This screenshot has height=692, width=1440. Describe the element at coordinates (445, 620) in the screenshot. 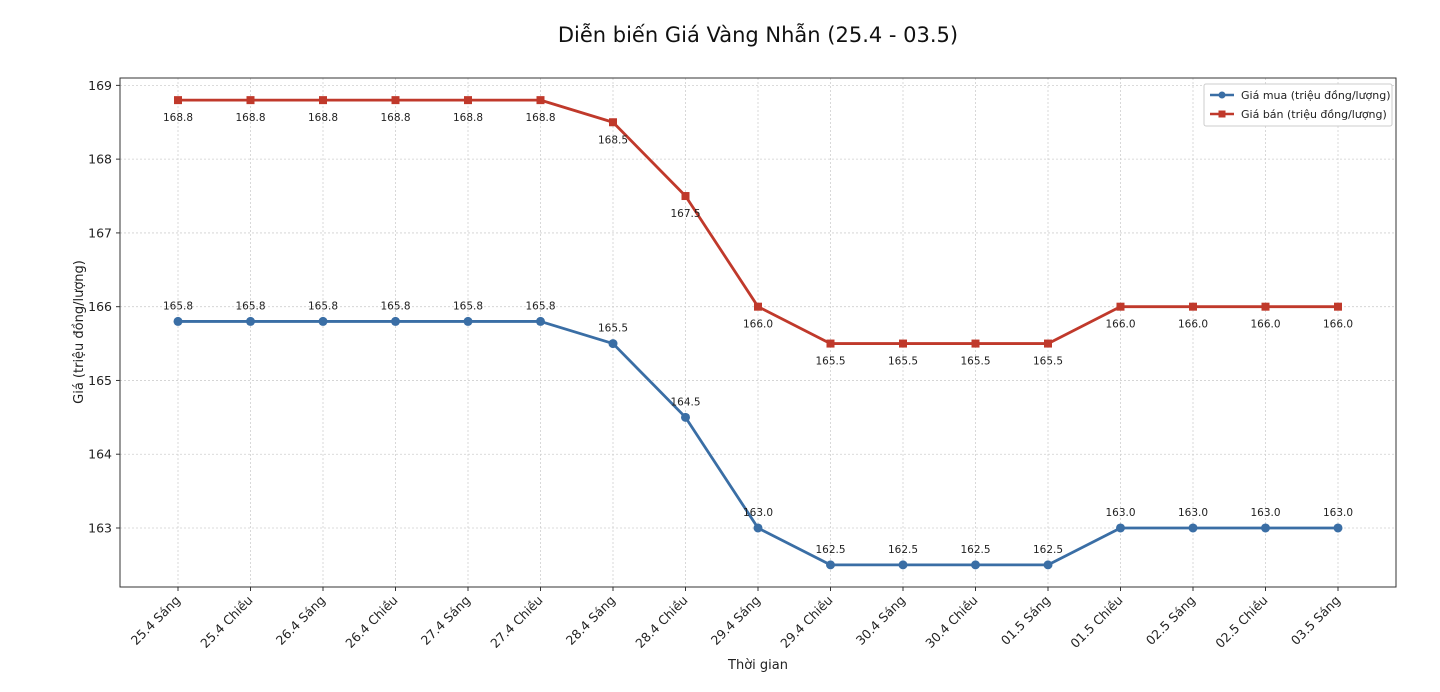

I see `x-tick-label: 27.4 Sáng` at that location.